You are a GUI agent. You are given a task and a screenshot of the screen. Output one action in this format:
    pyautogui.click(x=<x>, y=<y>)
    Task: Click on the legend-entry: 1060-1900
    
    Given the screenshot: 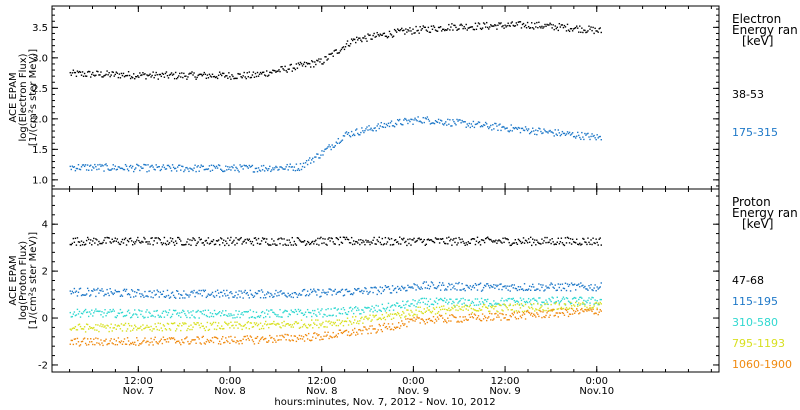 What is the action you would take?
    pyautogui.click(x=762, y=364)
    